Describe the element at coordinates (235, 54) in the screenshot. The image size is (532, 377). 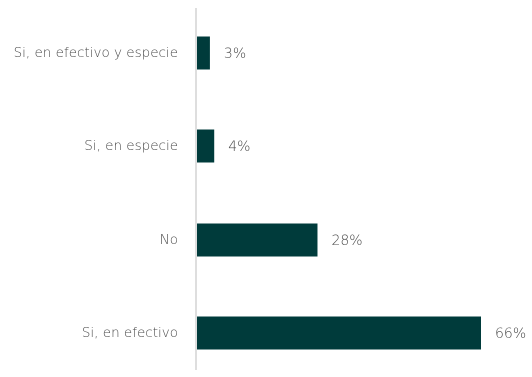
I see `data-label: 3%` at that location.